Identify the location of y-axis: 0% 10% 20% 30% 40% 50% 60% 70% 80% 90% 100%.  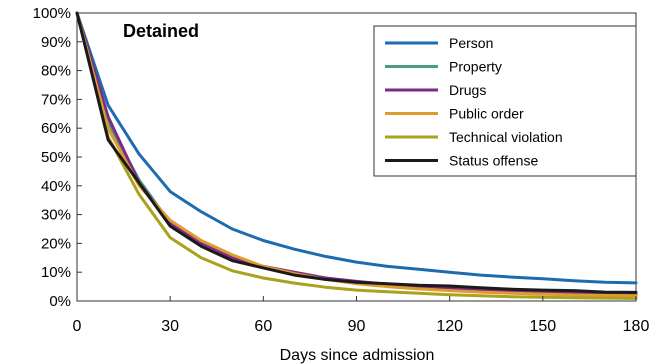
(57, 157).